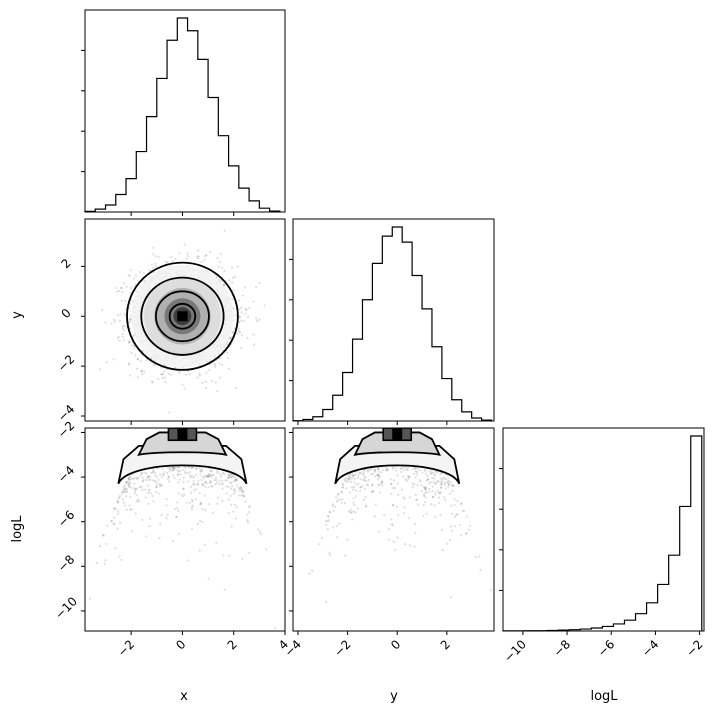  Describe the element at coordinates (182, 316) in the screenshot. I see `density-peak` at that location.